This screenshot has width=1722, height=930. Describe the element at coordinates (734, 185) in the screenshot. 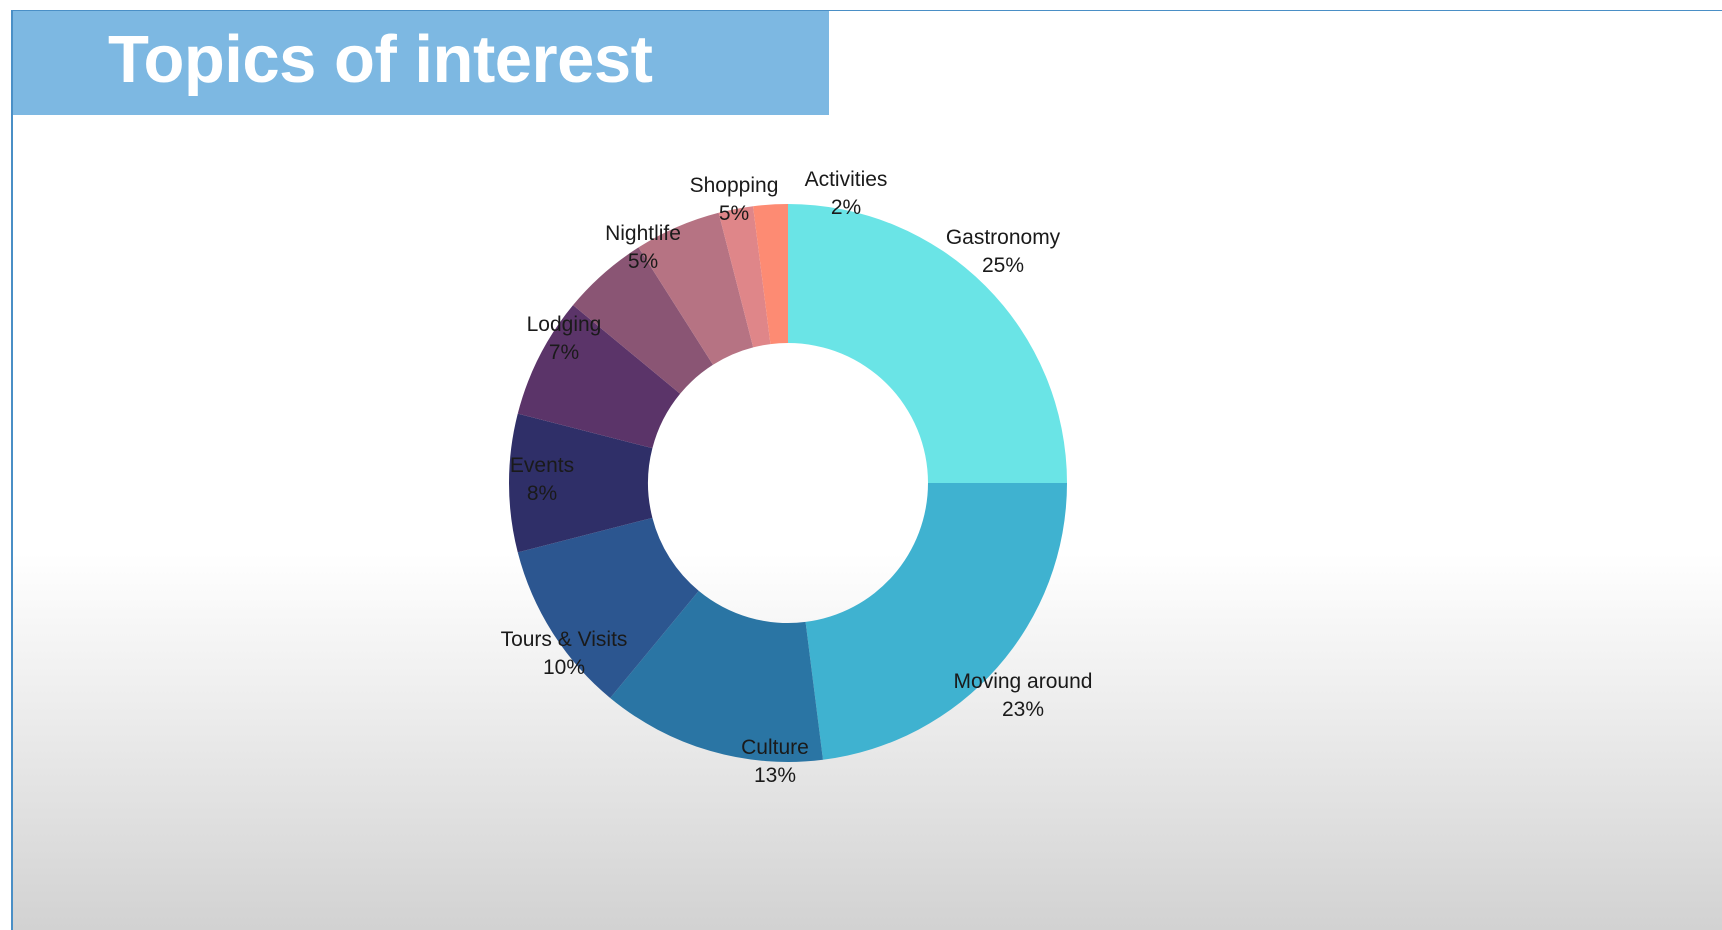

I see `label-shopping: Shopping` at that location.